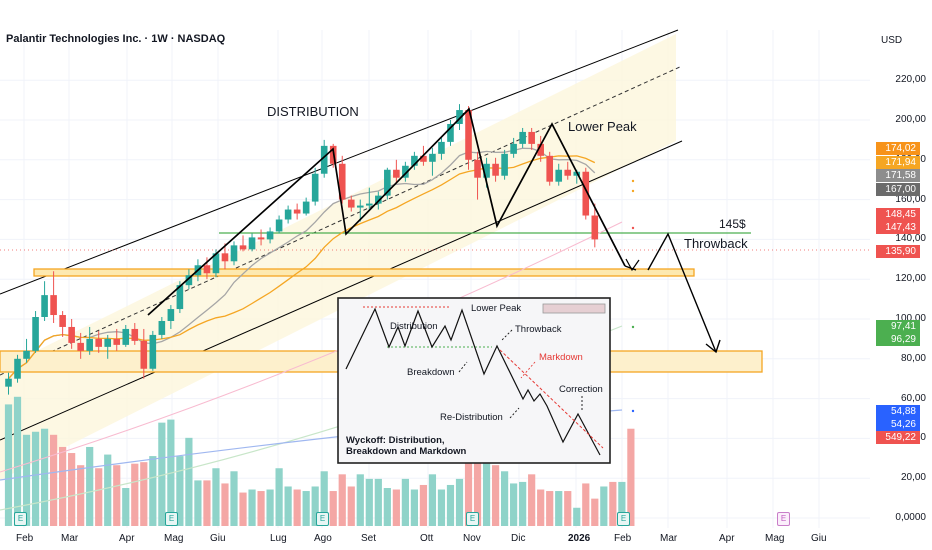  I want to click on inset-caption-line2: Breakdown and Markdown, so click(406, 451).